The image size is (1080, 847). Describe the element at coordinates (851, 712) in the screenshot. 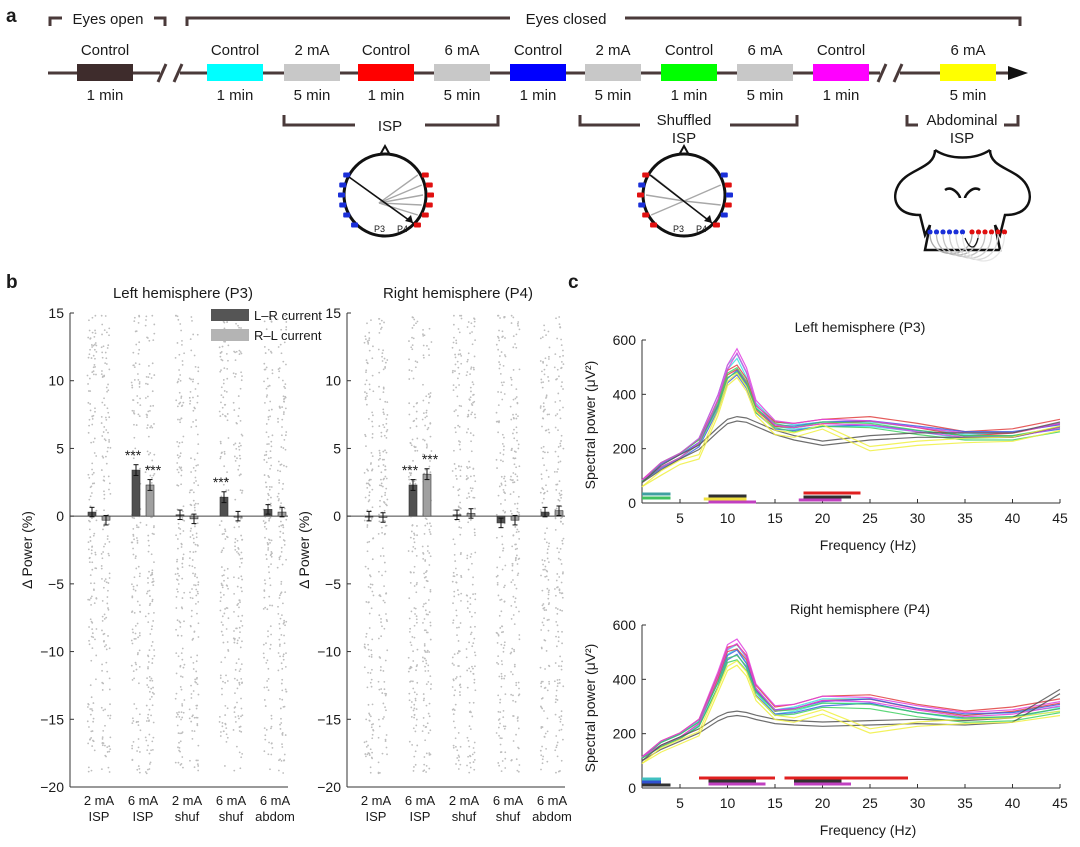

I see `spectrum-line` at that location.